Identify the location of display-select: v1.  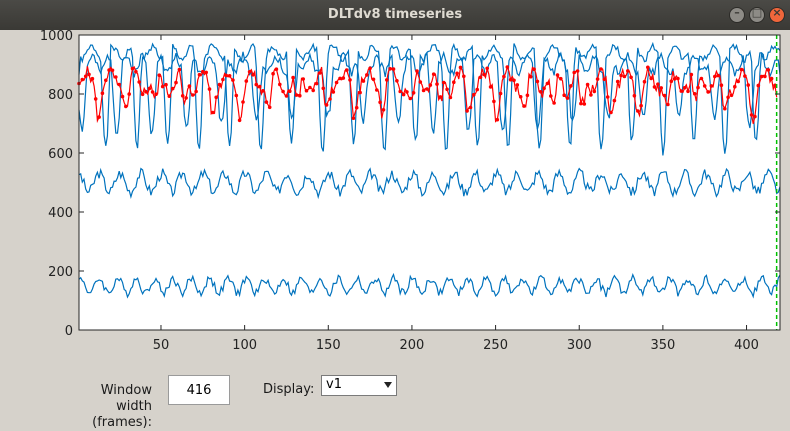
(359, 385).